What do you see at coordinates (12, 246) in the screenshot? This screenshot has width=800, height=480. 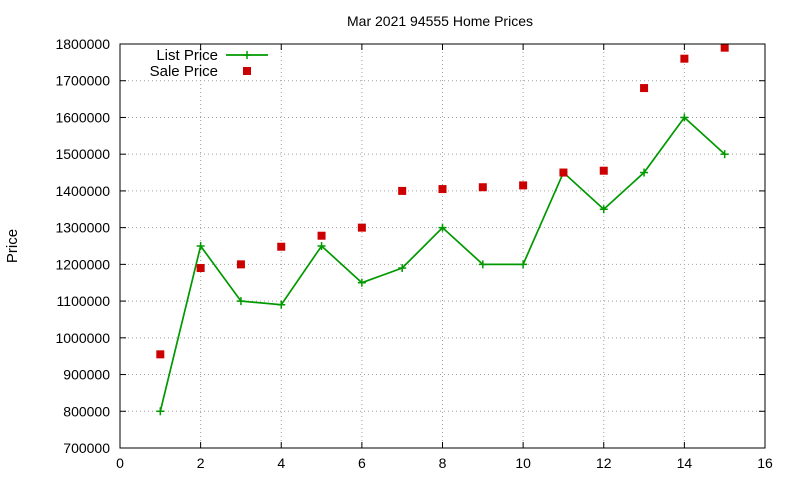 I see `y-axis-label: Price` at bounding box center [12, 246].